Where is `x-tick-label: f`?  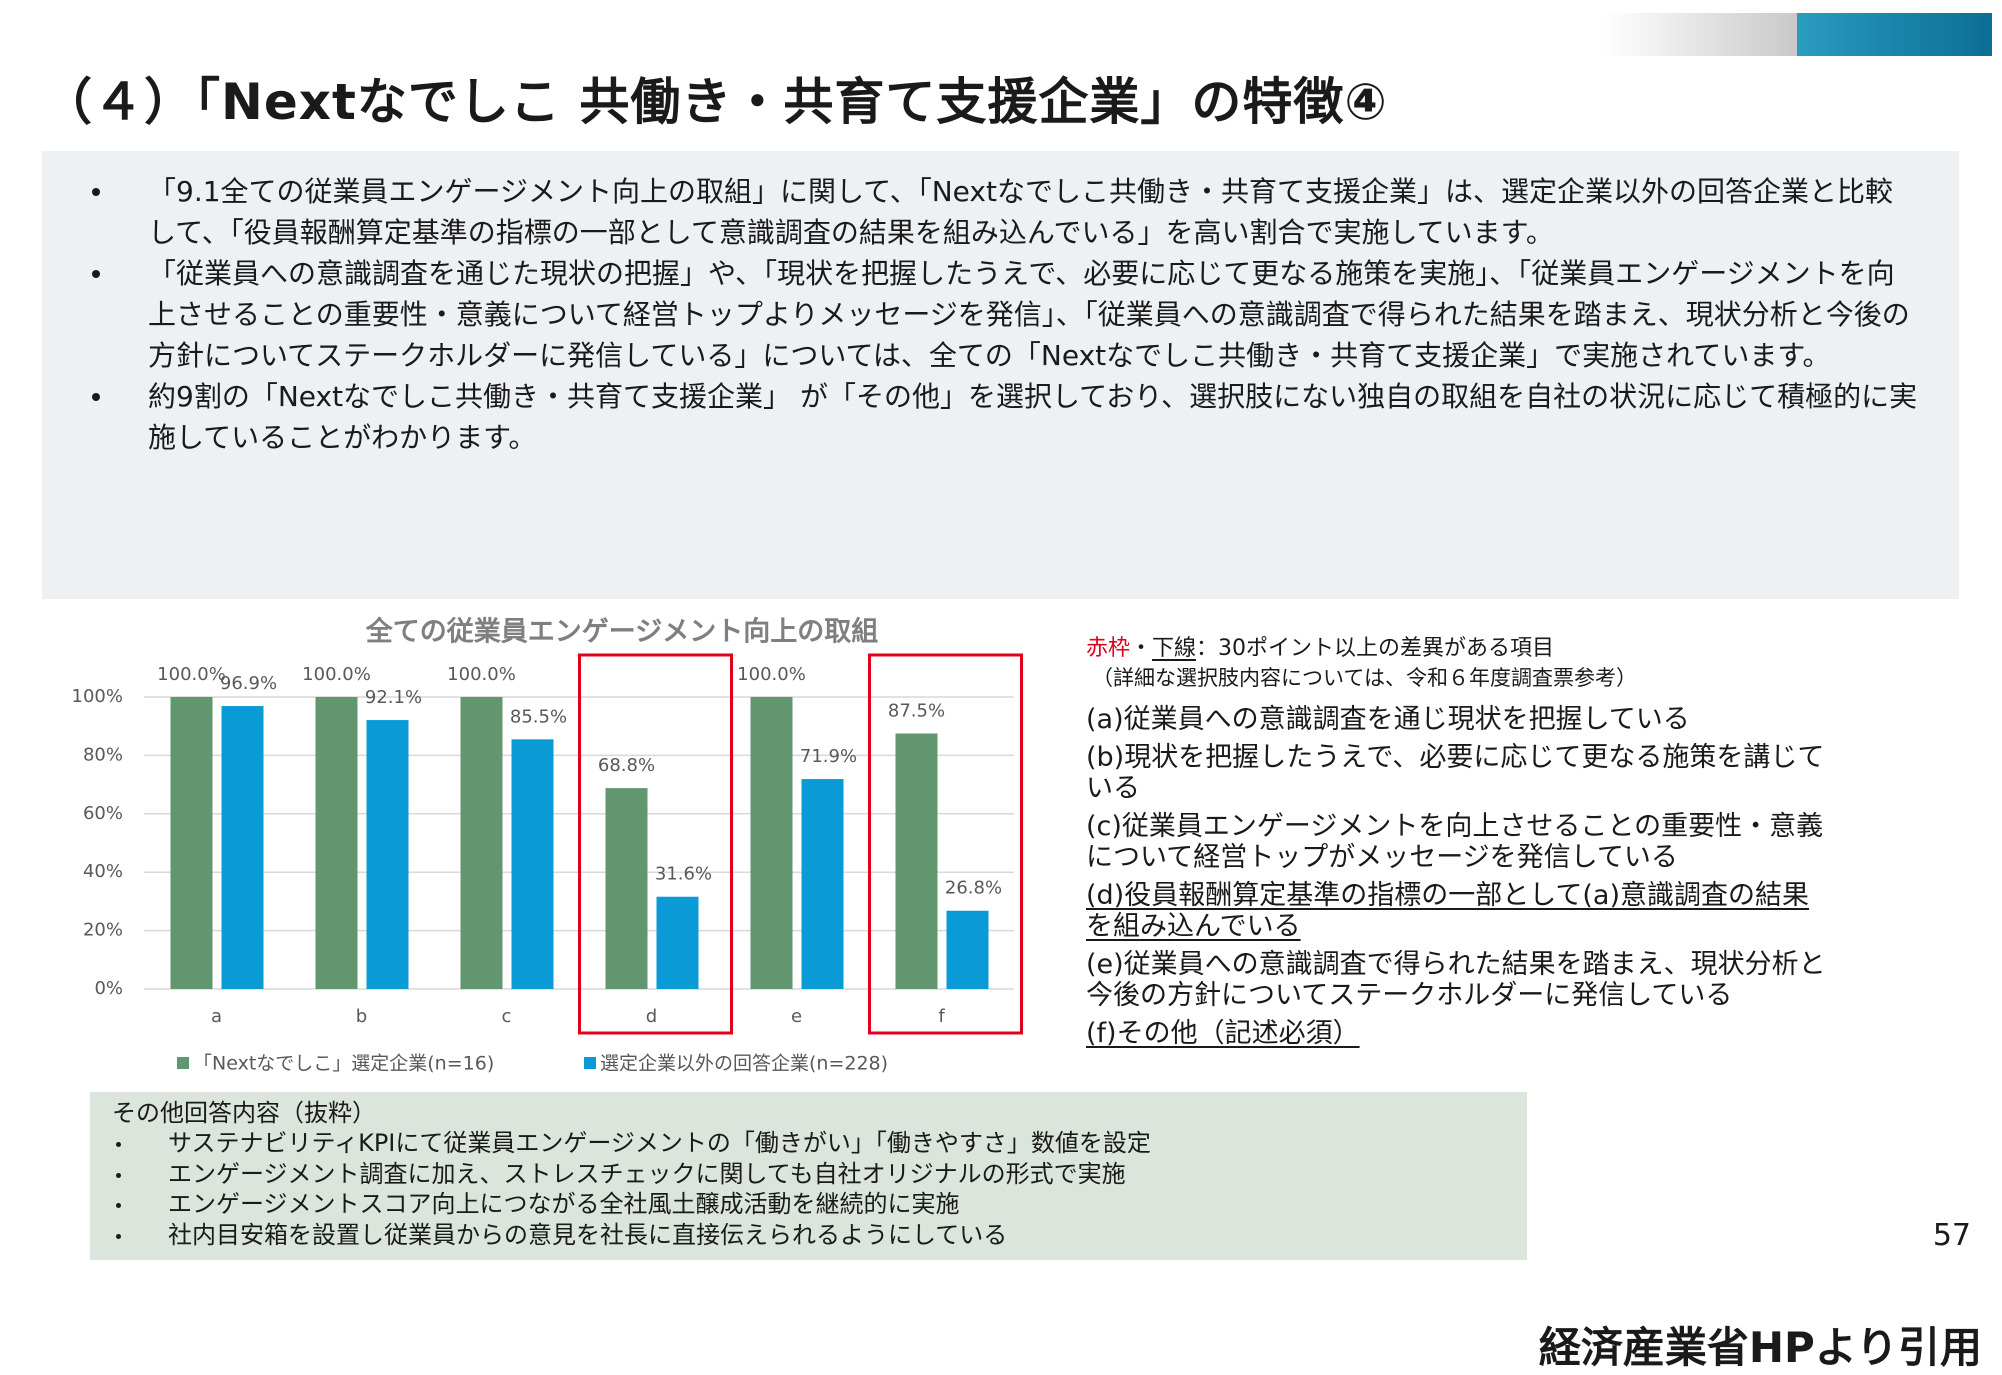 x-tick-label: f is located at coordinates (941, 1016).